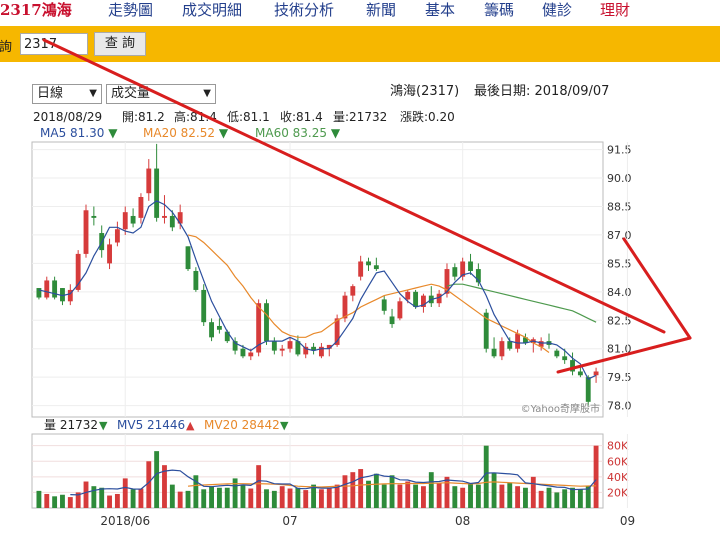  Describe the element at coordinates (304, 10) in the screenshot. I see `nav-technical: 技術分析` at that location.